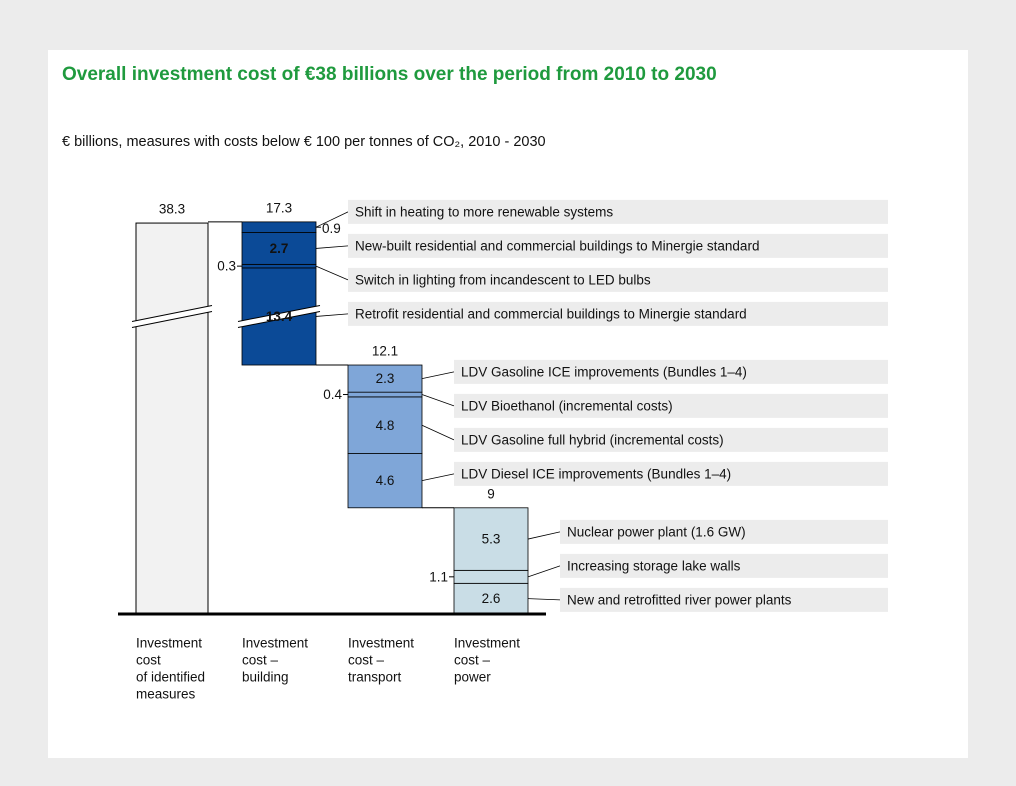 The width and height of the screenshot is (1016, 786). I want to click on x-tick-label: transport, so click(375, 677).